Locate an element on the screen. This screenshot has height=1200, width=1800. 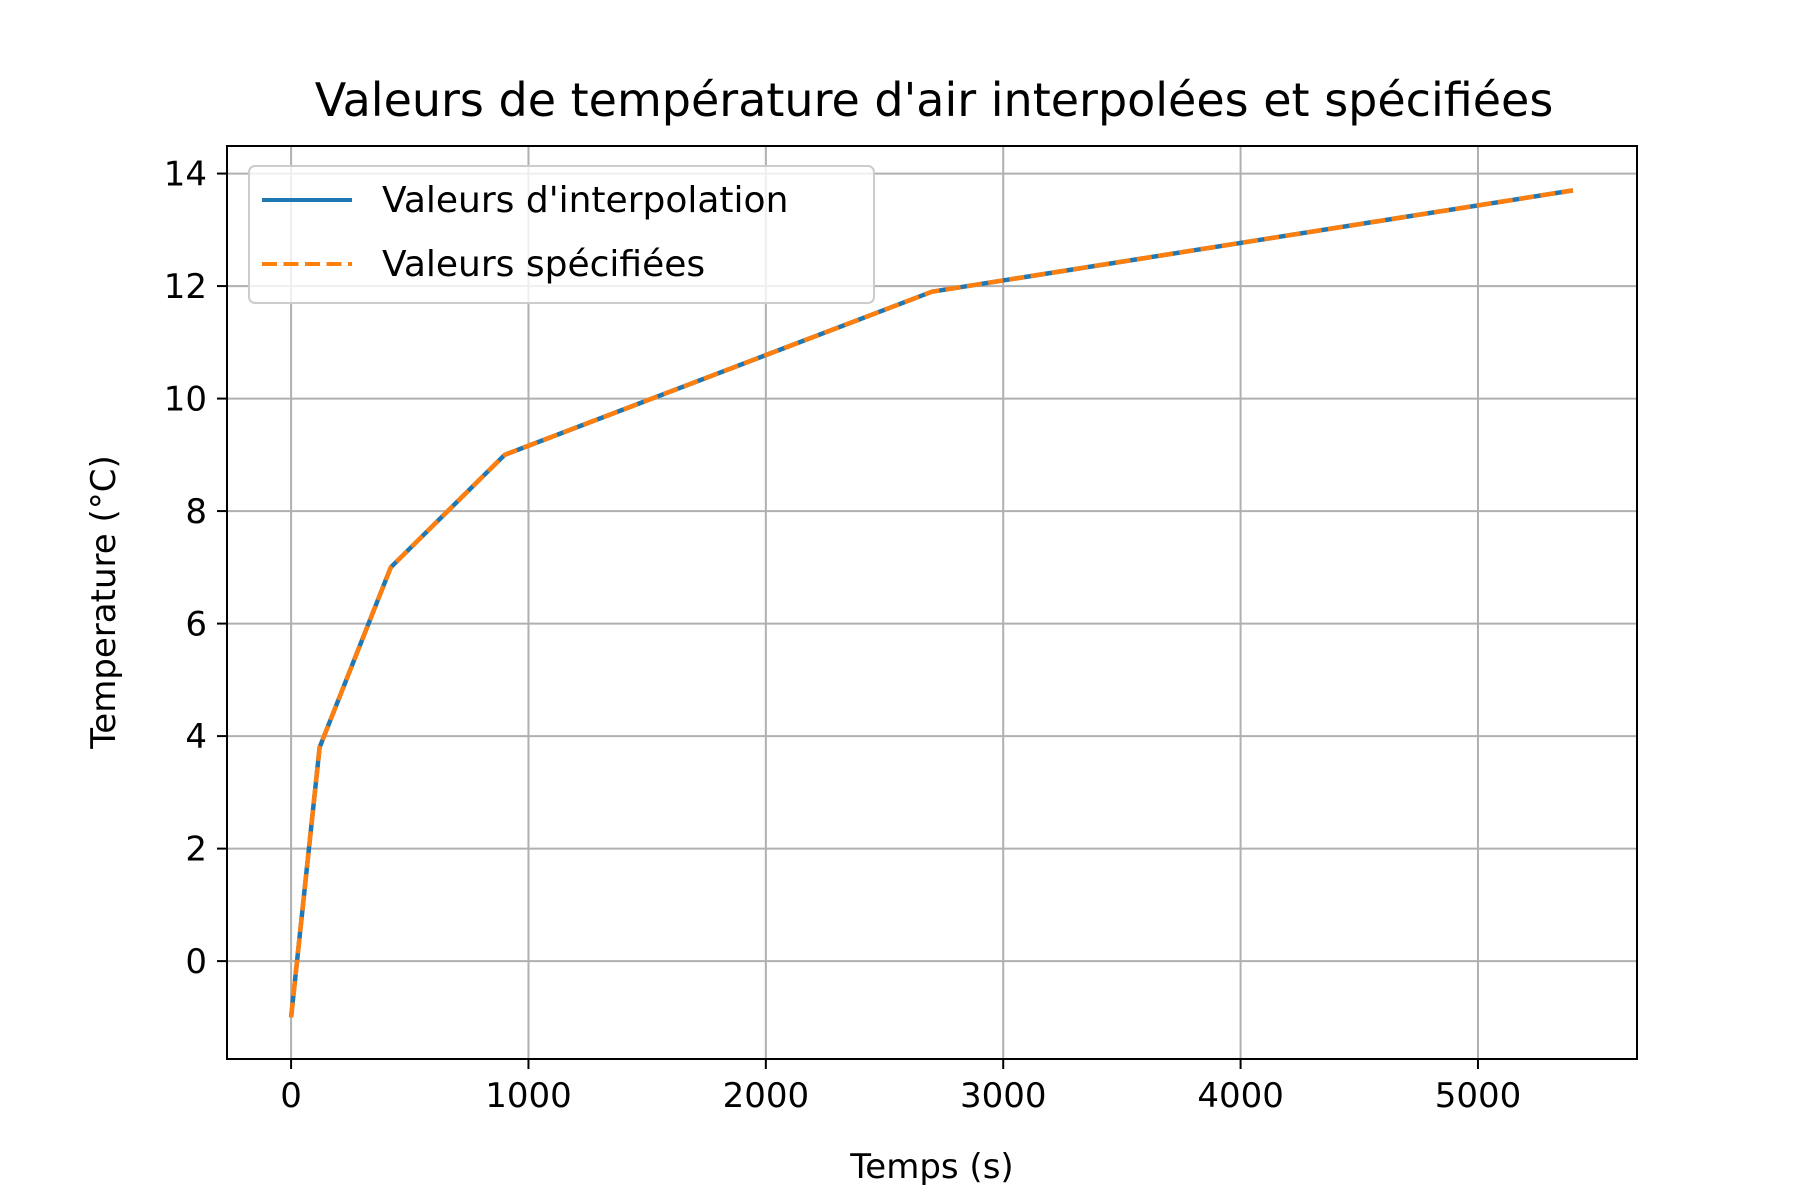
y-tick-label: 14 is located at coordinates (185, 175).